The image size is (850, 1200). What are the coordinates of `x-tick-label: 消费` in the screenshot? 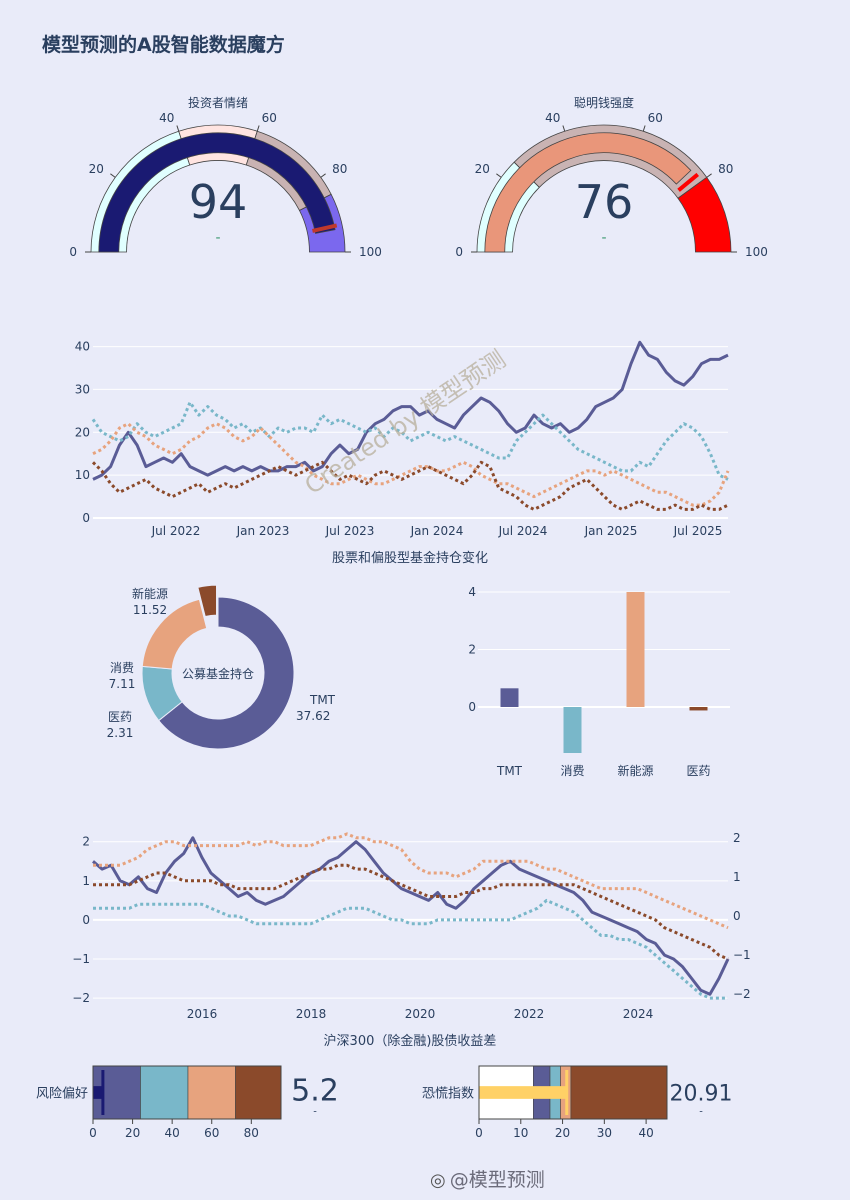 It's located at (572, 771).